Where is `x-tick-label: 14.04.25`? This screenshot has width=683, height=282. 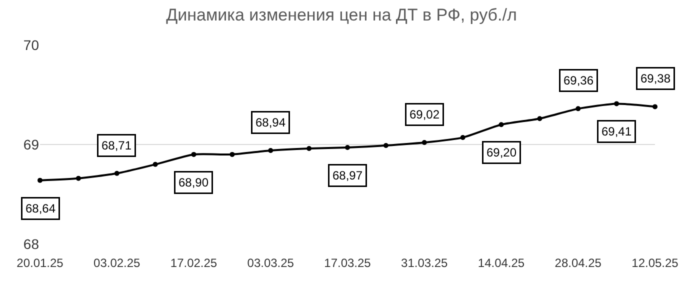 x-tick-label: 14.04.25 is located at coordinates (501, 263).